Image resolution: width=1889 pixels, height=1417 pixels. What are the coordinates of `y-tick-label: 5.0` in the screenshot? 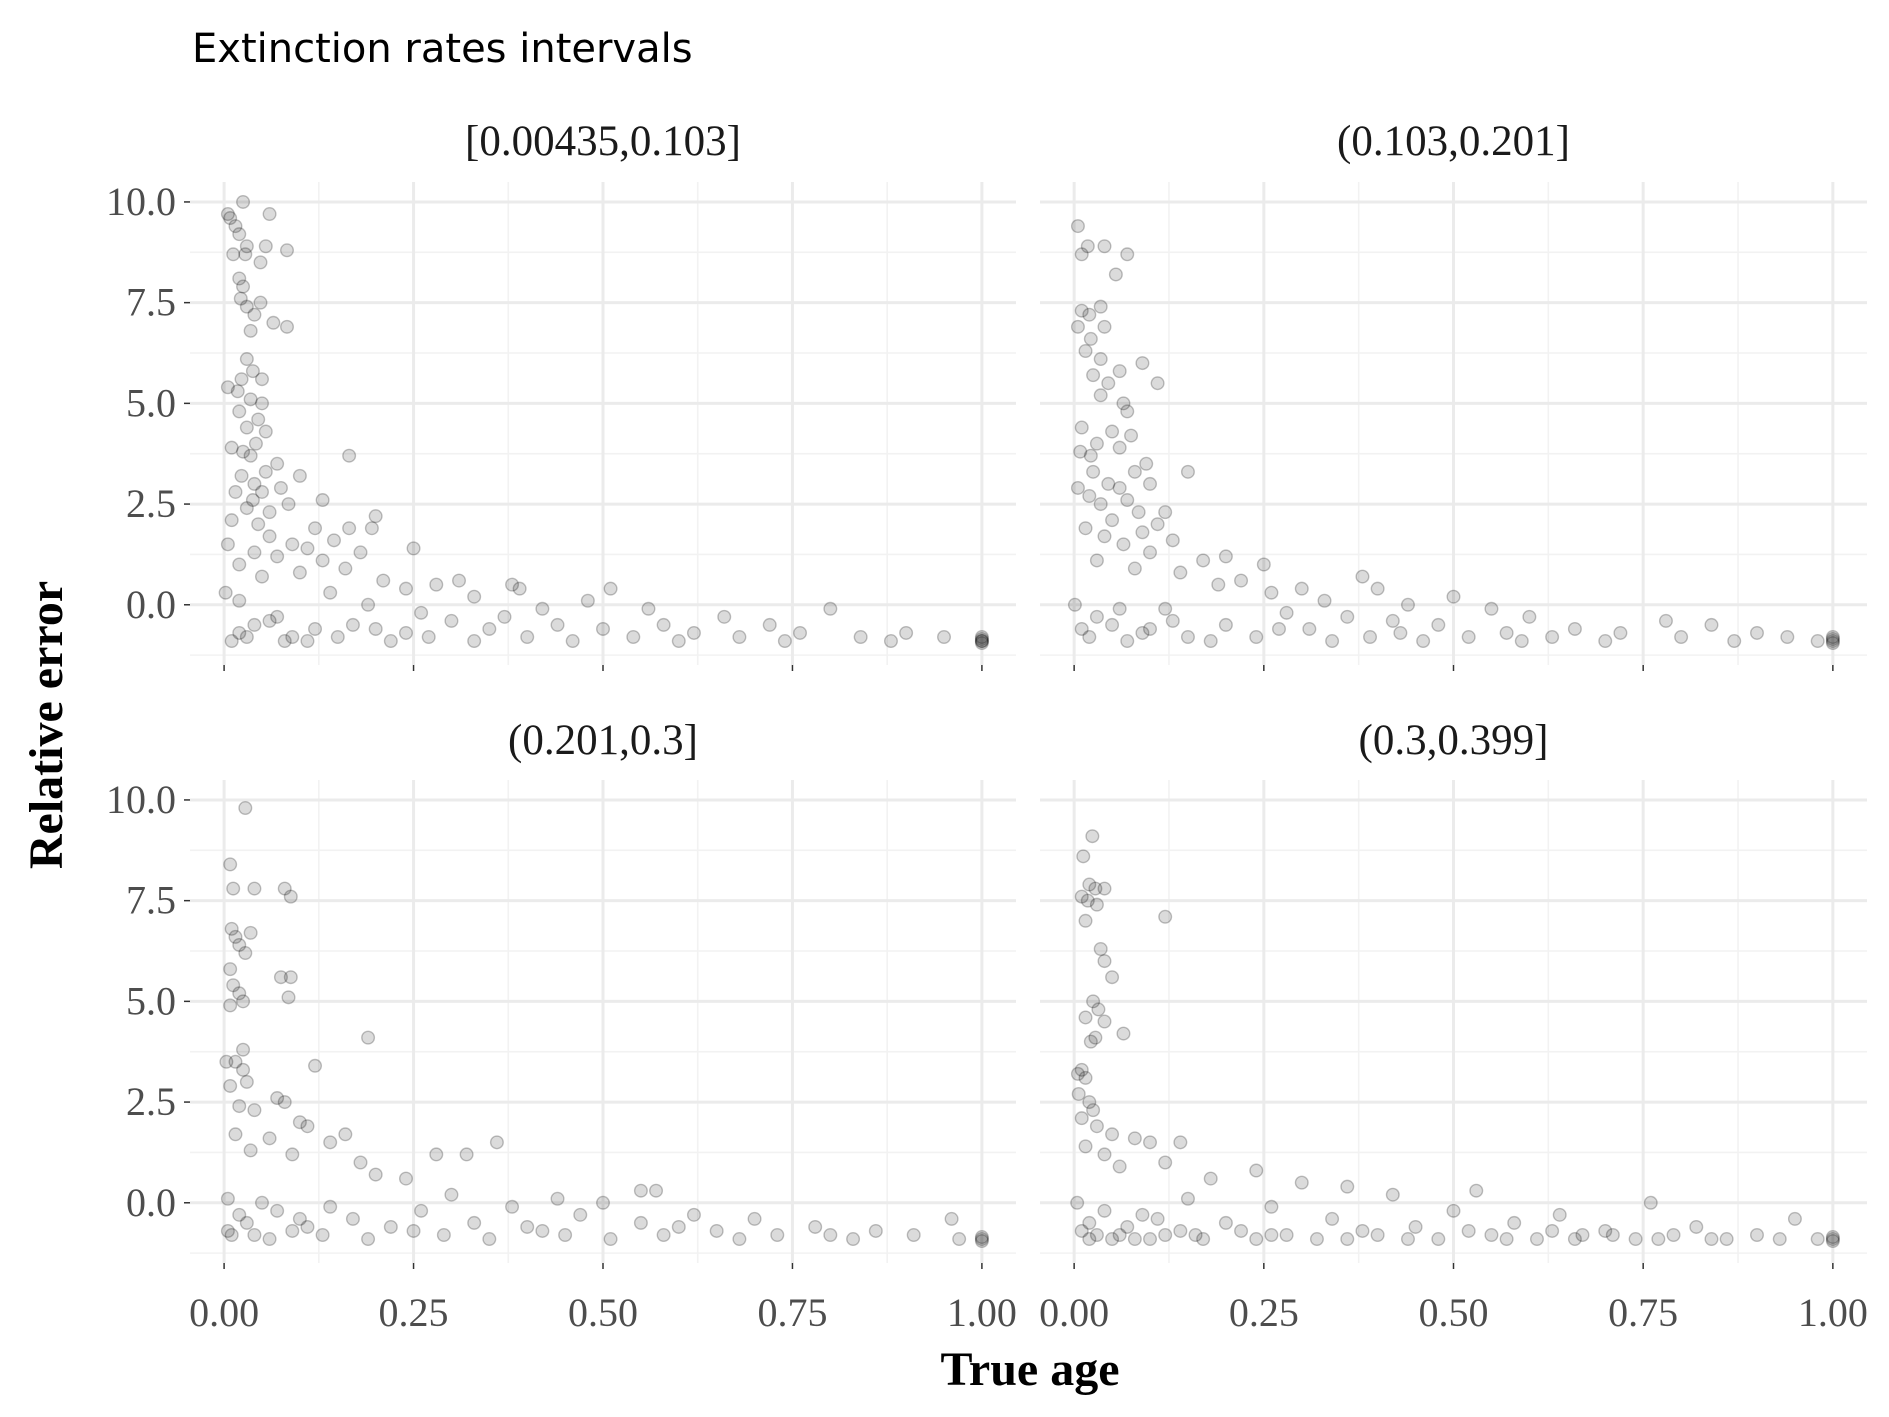 It's located at (151, 1000).